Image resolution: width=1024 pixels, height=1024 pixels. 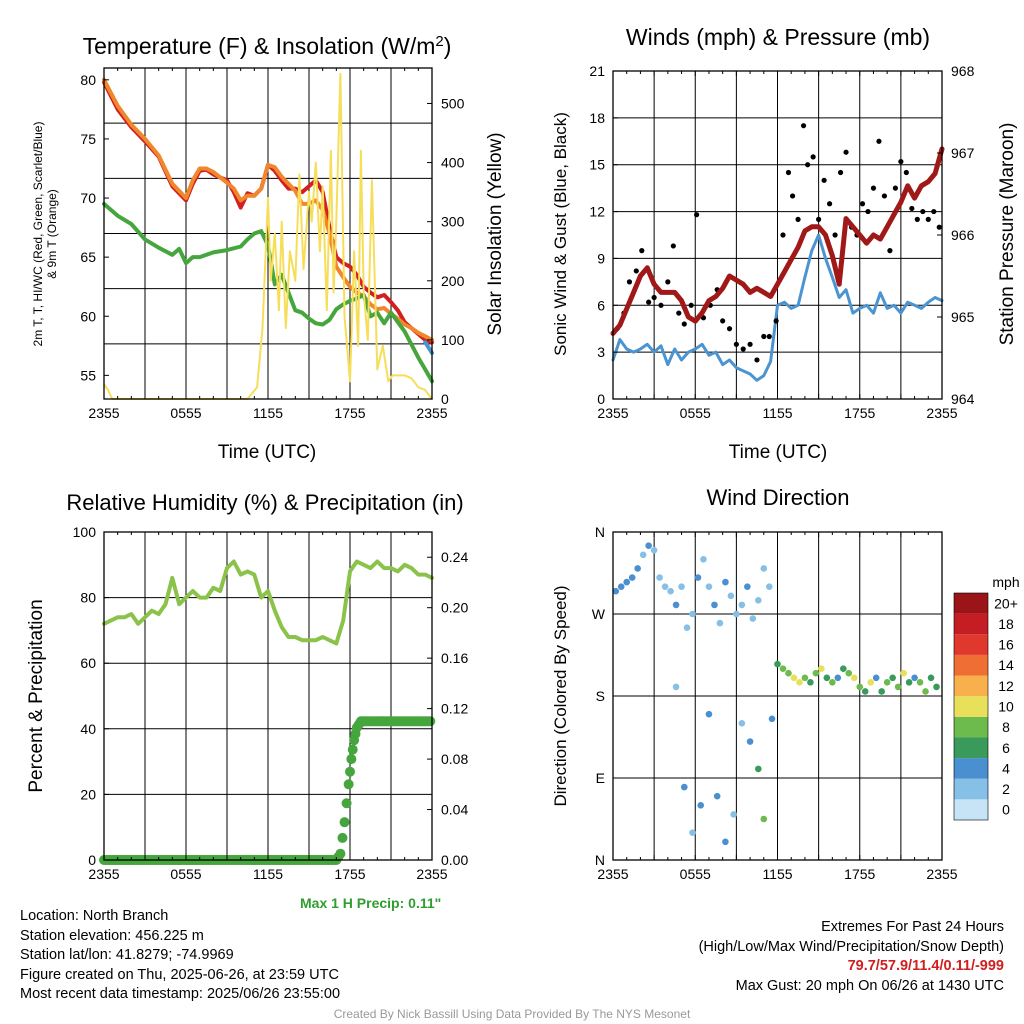 What do you see at coordinates (560, 695) in the screenshot?
I see `dir-ylabel: Direction (Colored By Speed)` at bounding box center [560, 695].